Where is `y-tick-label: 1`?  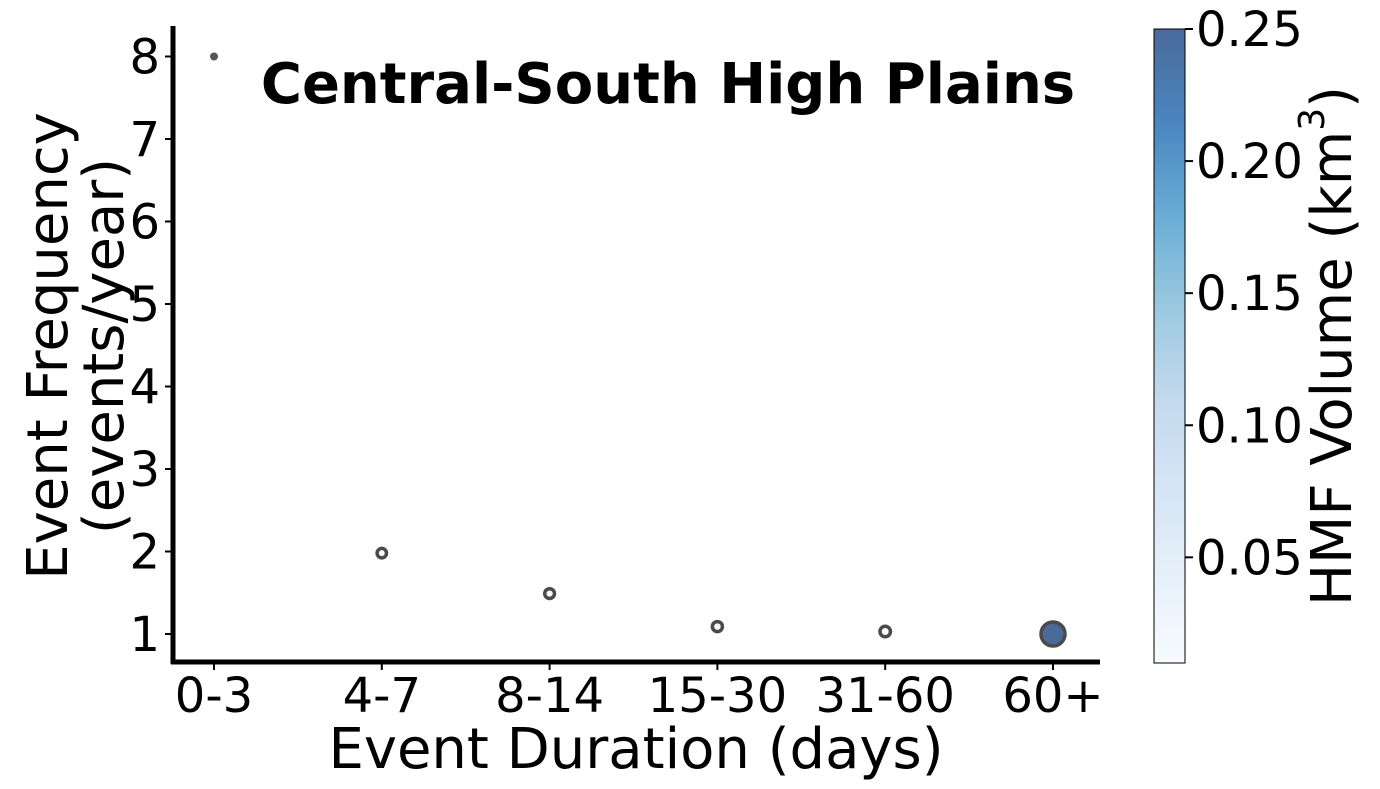
y-tick-label: 1 is located at coordinates (144, 635).